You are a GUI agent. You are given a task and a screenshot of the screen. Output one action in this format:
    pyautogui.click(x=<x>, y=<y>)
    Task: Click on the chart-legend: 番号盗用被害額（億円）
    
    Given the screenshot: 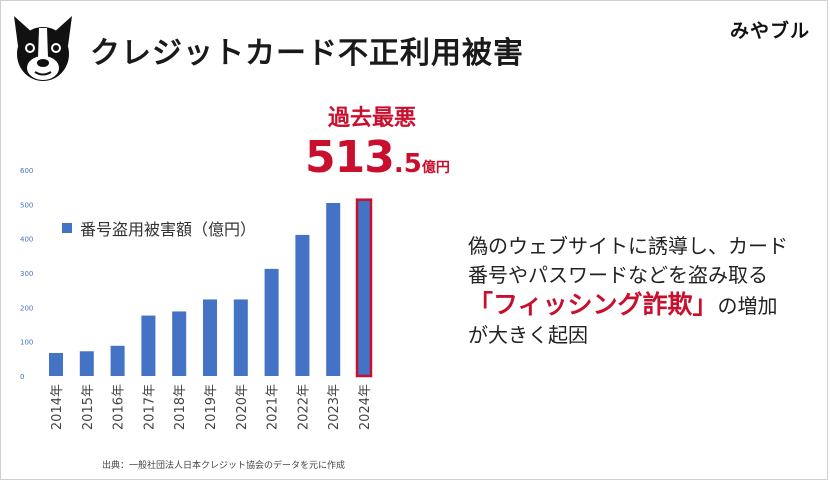 What is the action you would take?
    pyautogui.click(x=159, y=228)
    